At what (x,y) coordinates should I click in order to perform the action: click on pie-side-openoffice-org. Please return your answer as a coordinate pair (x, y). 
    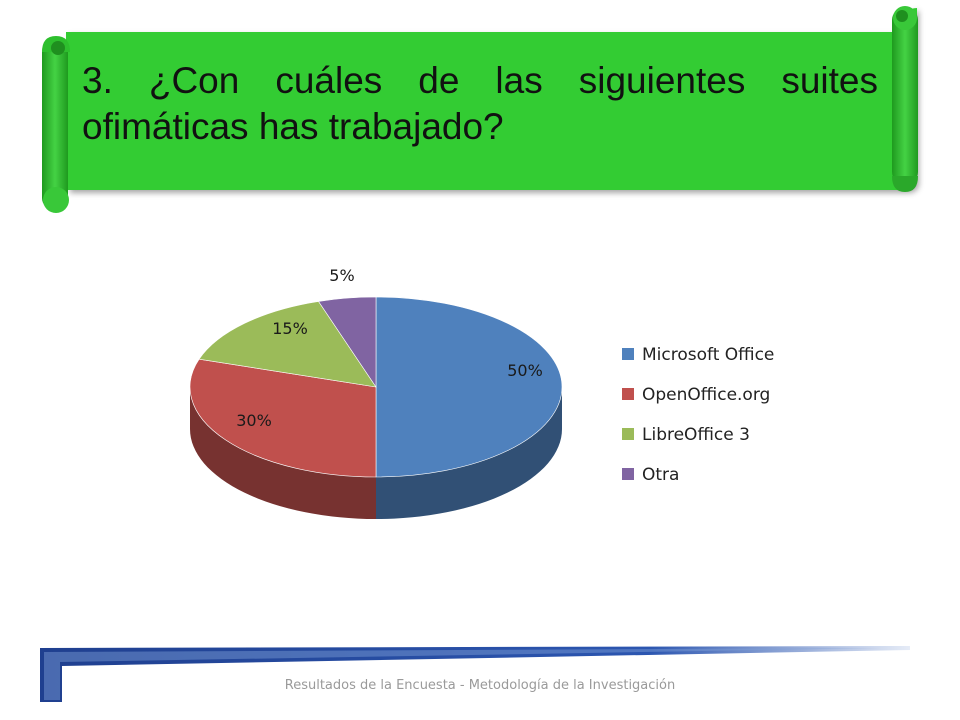
    Looking at the image, I should click on (283, 453).